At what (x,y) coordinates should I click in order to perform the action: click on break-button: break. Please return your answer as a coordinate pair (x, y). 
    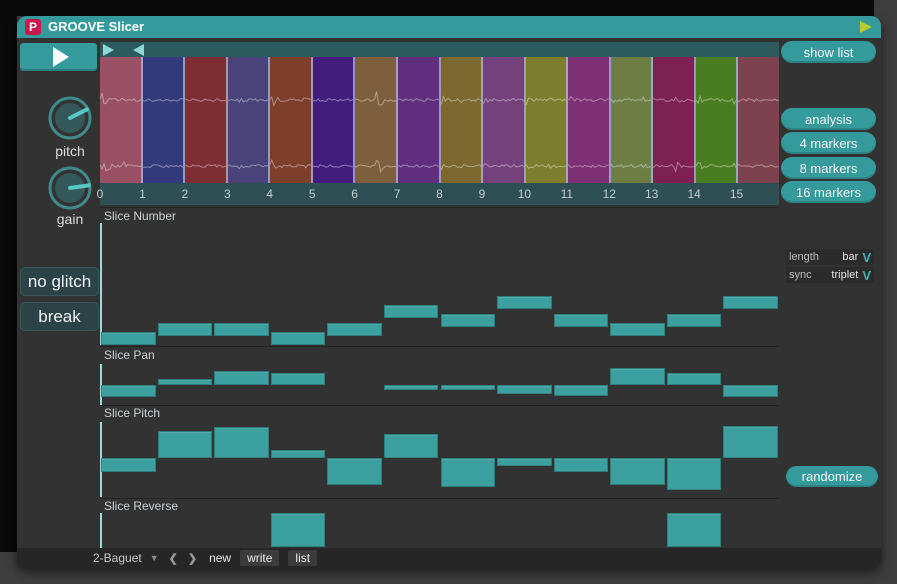
    Looking at the image, I should click on (59, 316).